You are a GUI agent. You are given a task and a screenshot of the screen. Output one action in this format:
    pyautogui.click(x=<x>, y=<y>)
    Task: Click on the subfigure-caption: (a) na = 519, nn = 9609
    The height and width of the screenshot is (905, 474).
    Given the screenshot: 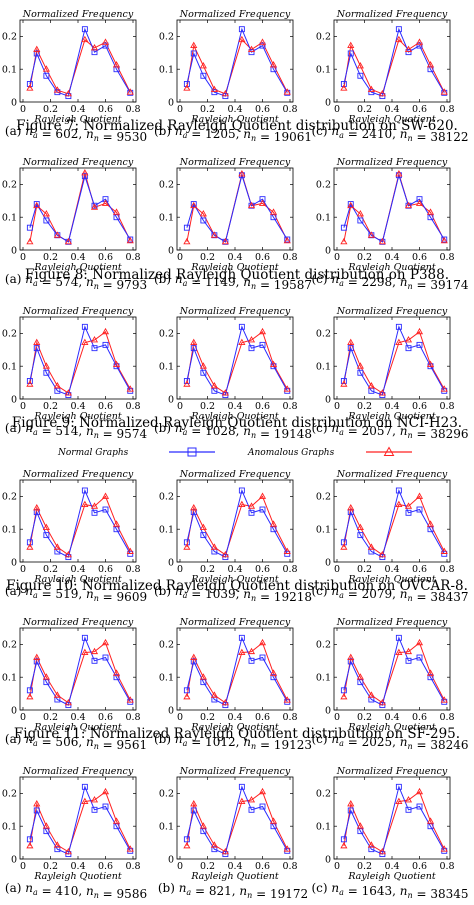 What is the action you would take?
    pyautogui.click(x=76, y=594)
    